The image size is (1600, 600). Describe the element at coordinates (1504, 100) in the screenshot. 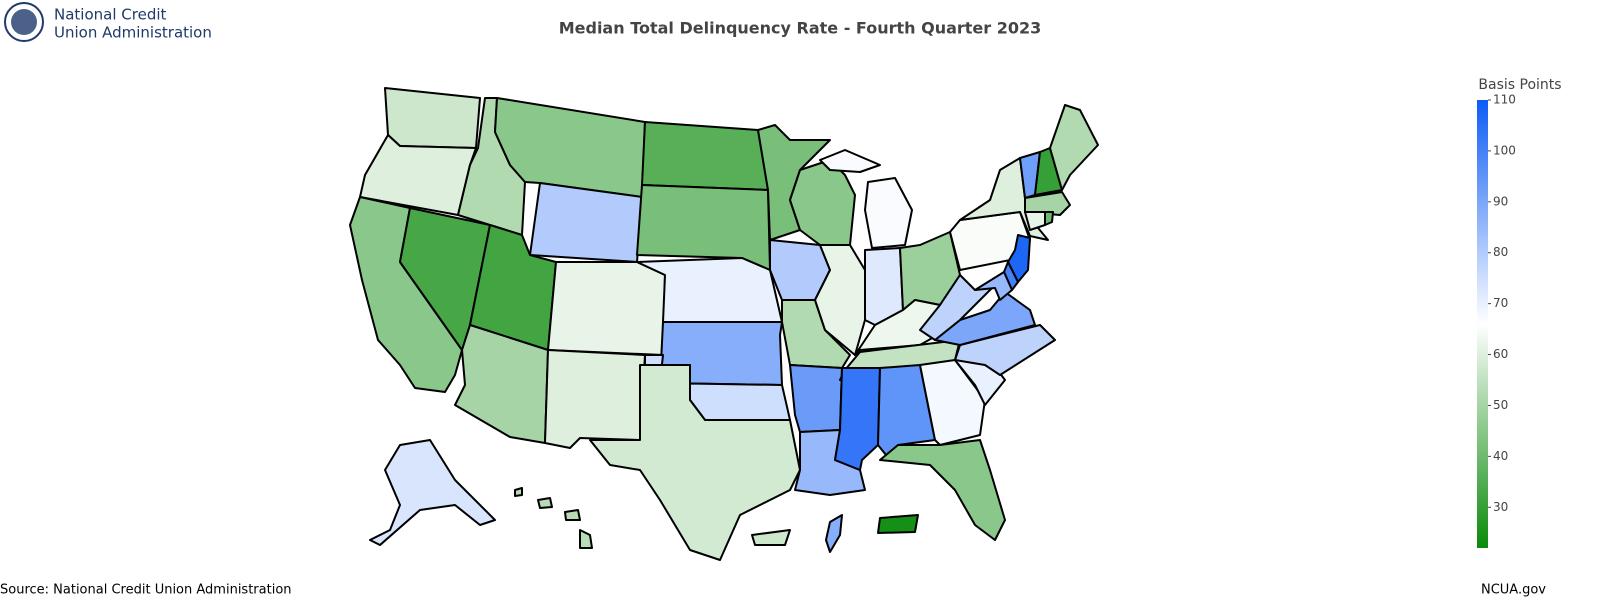

I see `colorbar-tick-label: 110` at that location.